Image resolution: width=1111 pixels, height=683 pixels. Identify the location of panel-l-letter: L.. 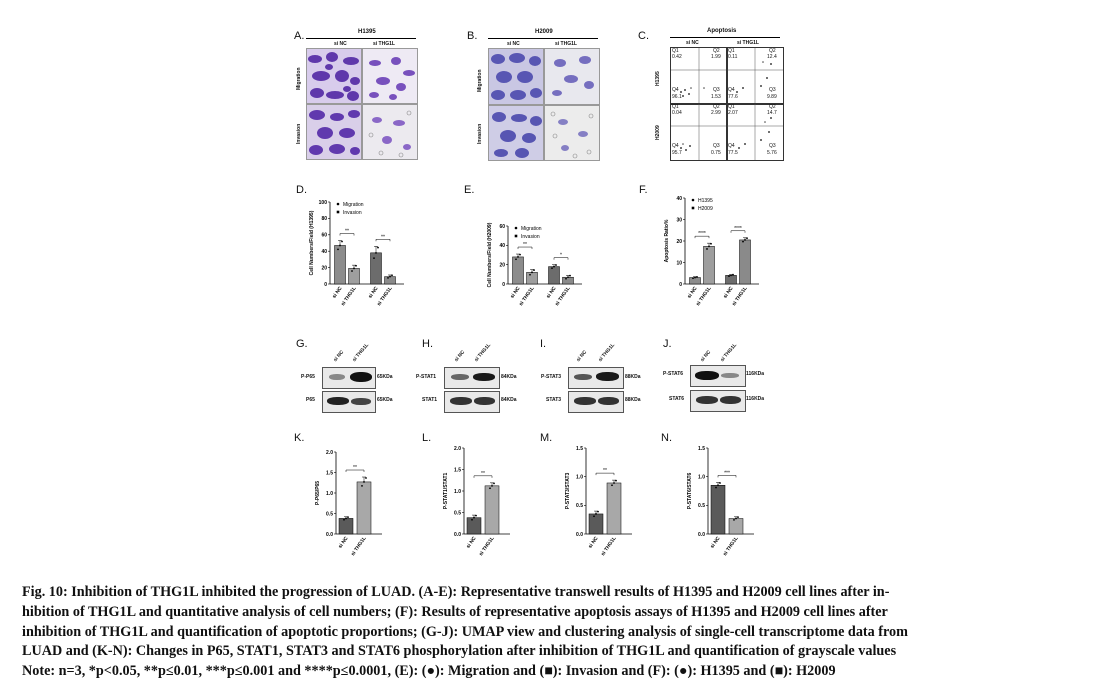
(427, 438).